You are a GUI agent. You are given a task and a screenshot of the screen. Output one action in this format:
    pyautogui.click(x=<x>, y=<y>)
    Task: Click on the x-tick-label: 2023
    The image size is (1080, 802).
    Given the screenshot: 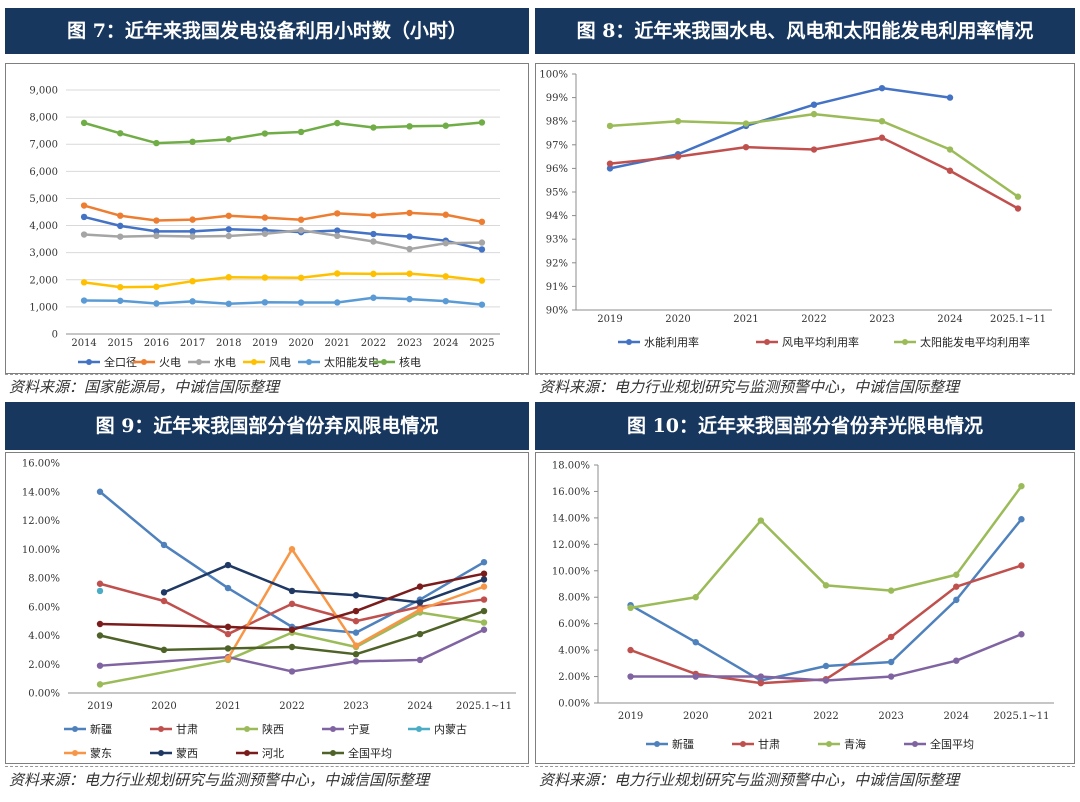 What is the action you would take?
    pyautogui.click(x=355, y=706)
    